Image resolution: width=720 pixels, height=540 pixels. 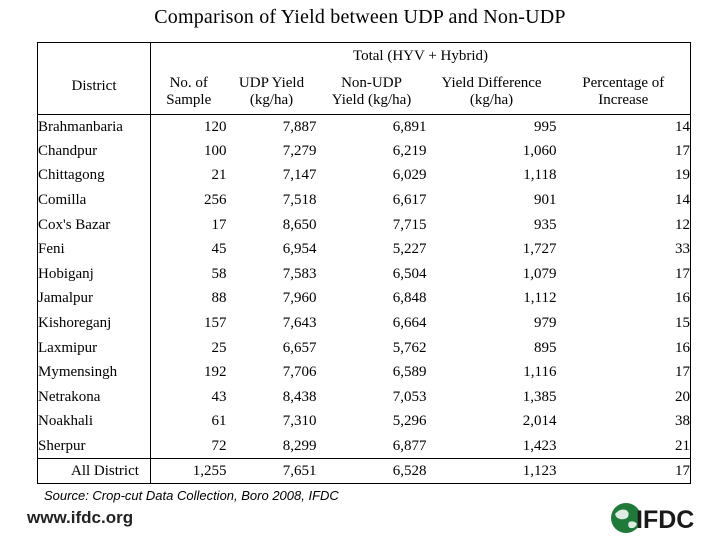 What do you see at coordinates (271, 471) in the screenshot?
I see `cell-udp-yield: 7,651` at bounding box center [271, 471].